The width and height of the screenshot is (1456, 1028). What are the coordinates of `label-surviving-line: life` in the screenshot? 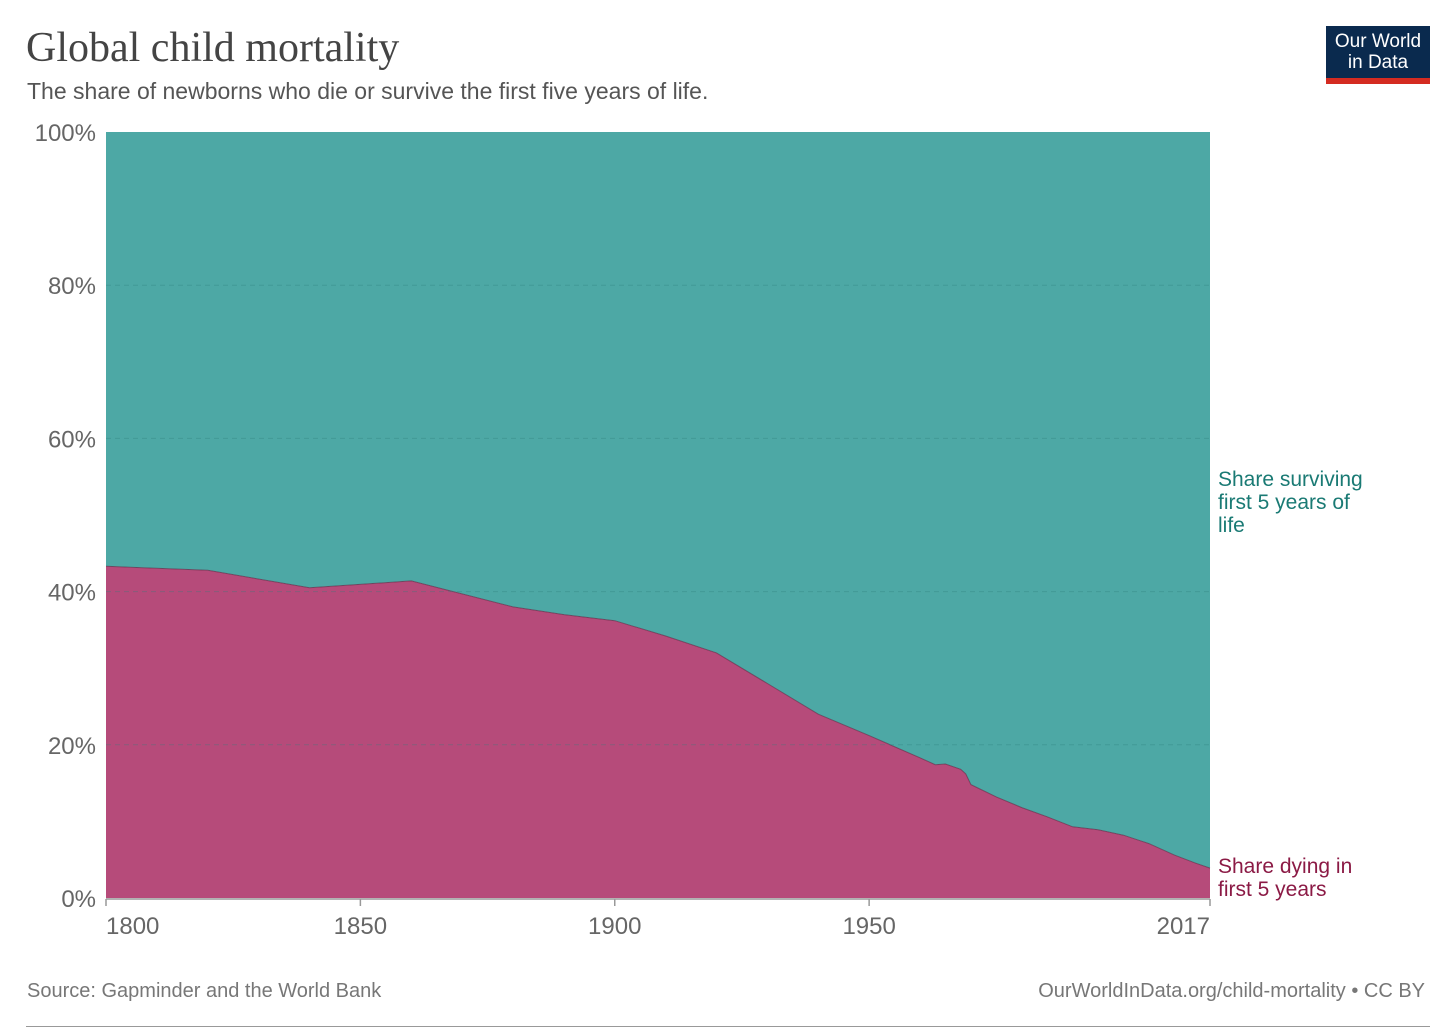 It's located at (1231, 525).